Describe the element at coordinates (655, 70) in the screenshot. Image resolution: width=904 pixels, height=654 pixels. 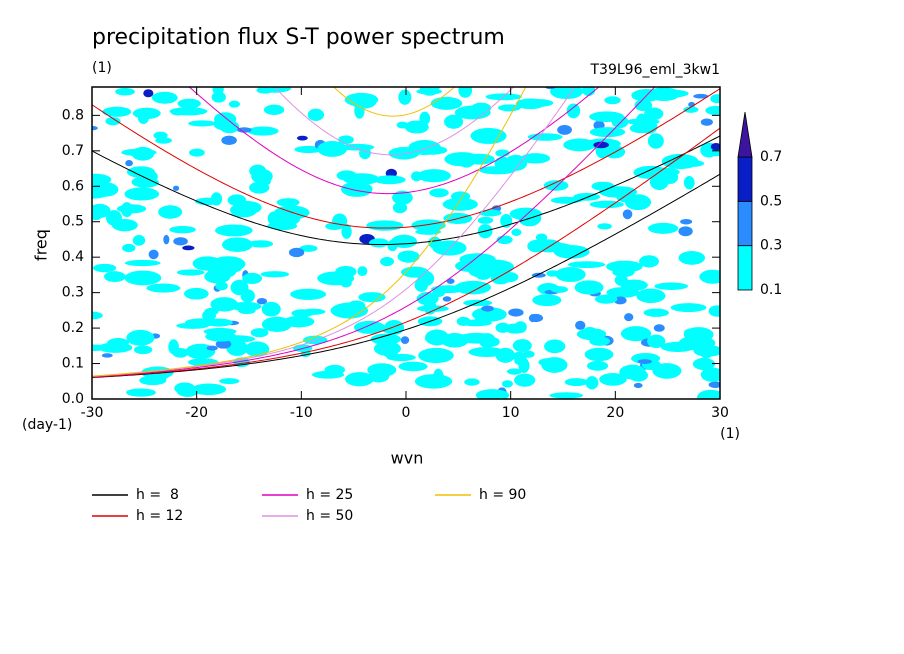
I see `annotation: T39L96_eml_3kw1` at that location.